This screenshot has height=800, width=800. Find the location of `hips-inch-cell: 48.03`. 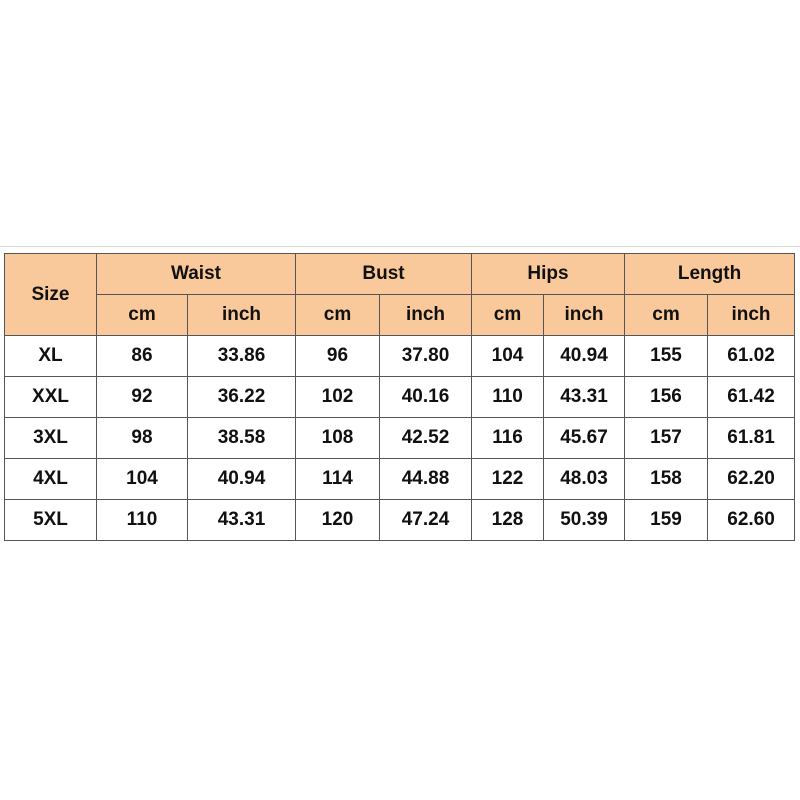

hips-inch-cell: 48.03 is located at coordinates (584, 479).